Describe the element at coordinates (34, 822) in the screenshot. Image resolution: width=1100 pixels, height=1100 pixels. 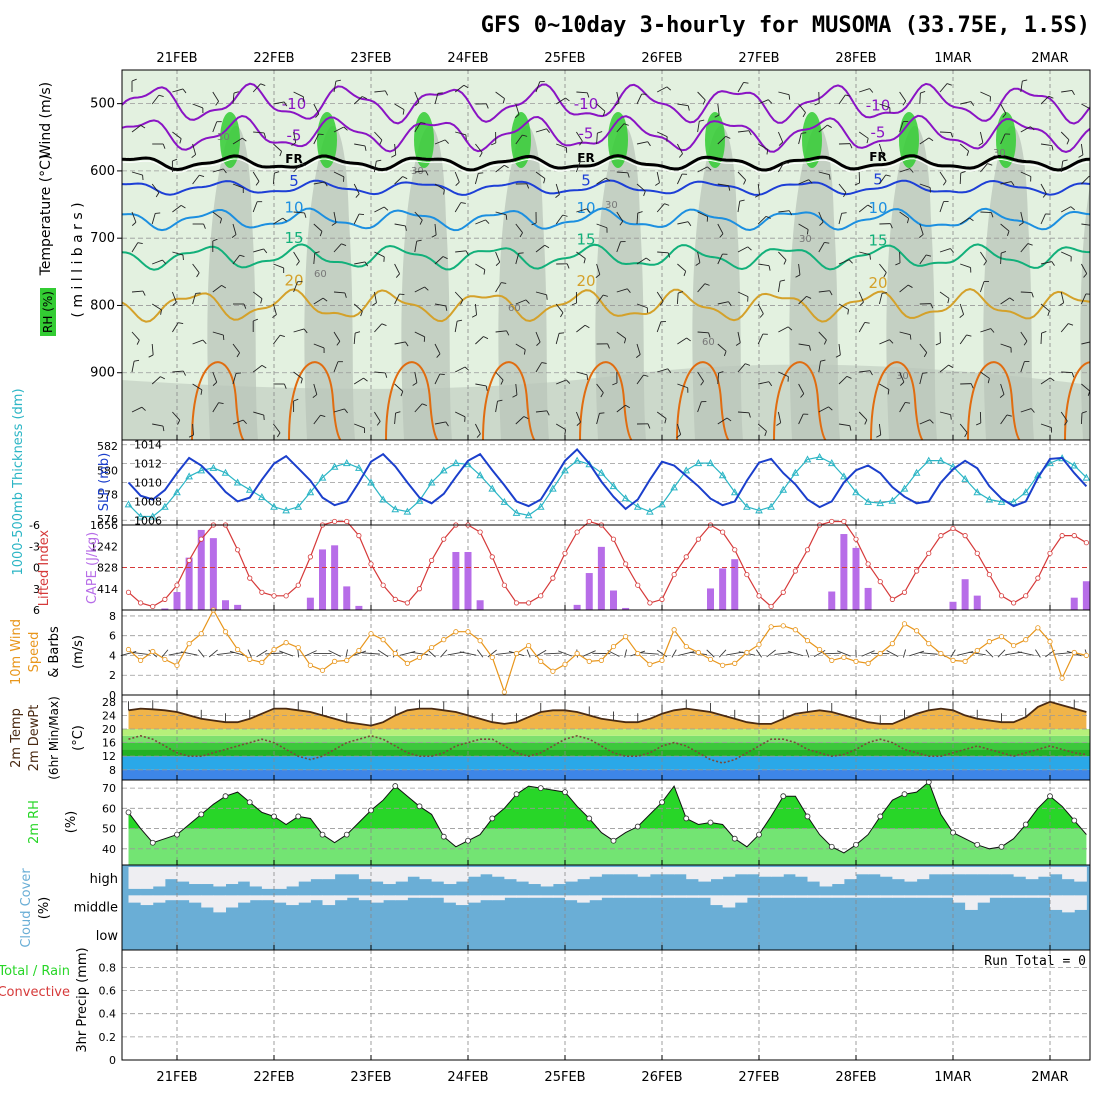
I see `rh-axis-label: 2m RH` at that location.